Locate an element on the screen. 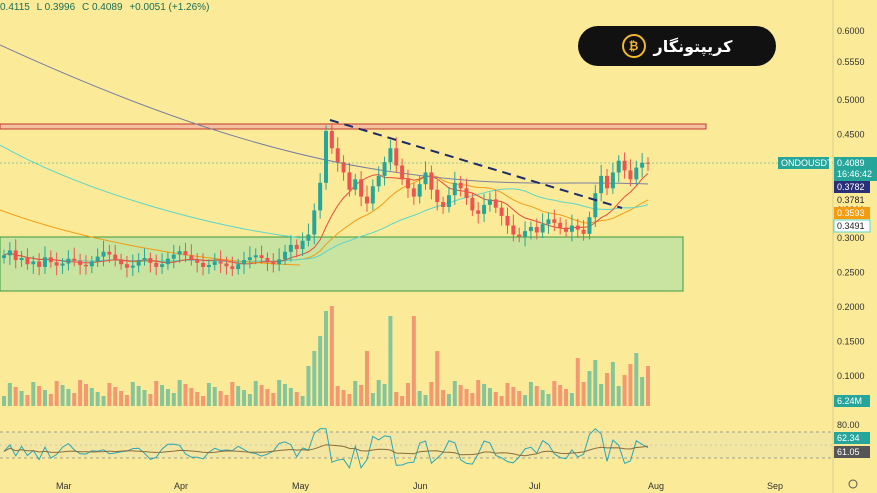 The image size is (877, 493). rsi-level-label: 80.00 is located at coordinates (848, 425).